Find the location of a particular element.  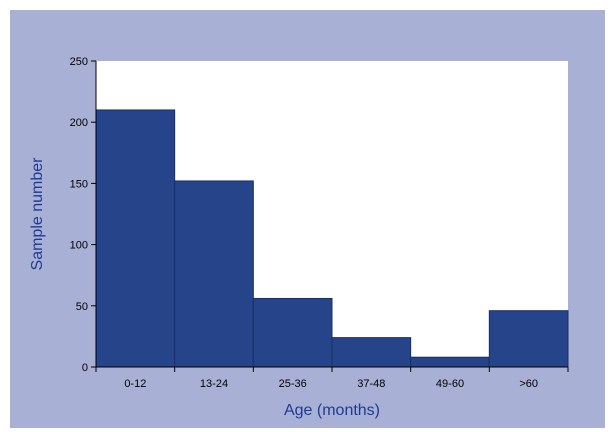

y-tick-label: 0 is located at coordinates (85, 368).